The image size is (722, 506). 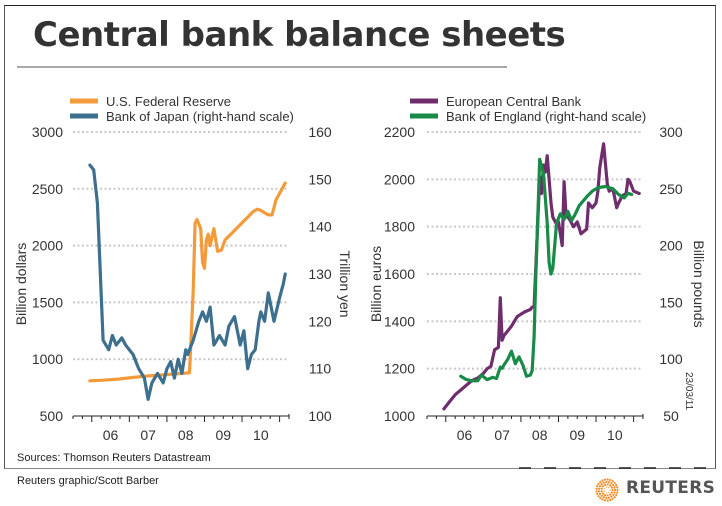 I want to click on y-tick-label: 1800, so click(x=399, y=227).